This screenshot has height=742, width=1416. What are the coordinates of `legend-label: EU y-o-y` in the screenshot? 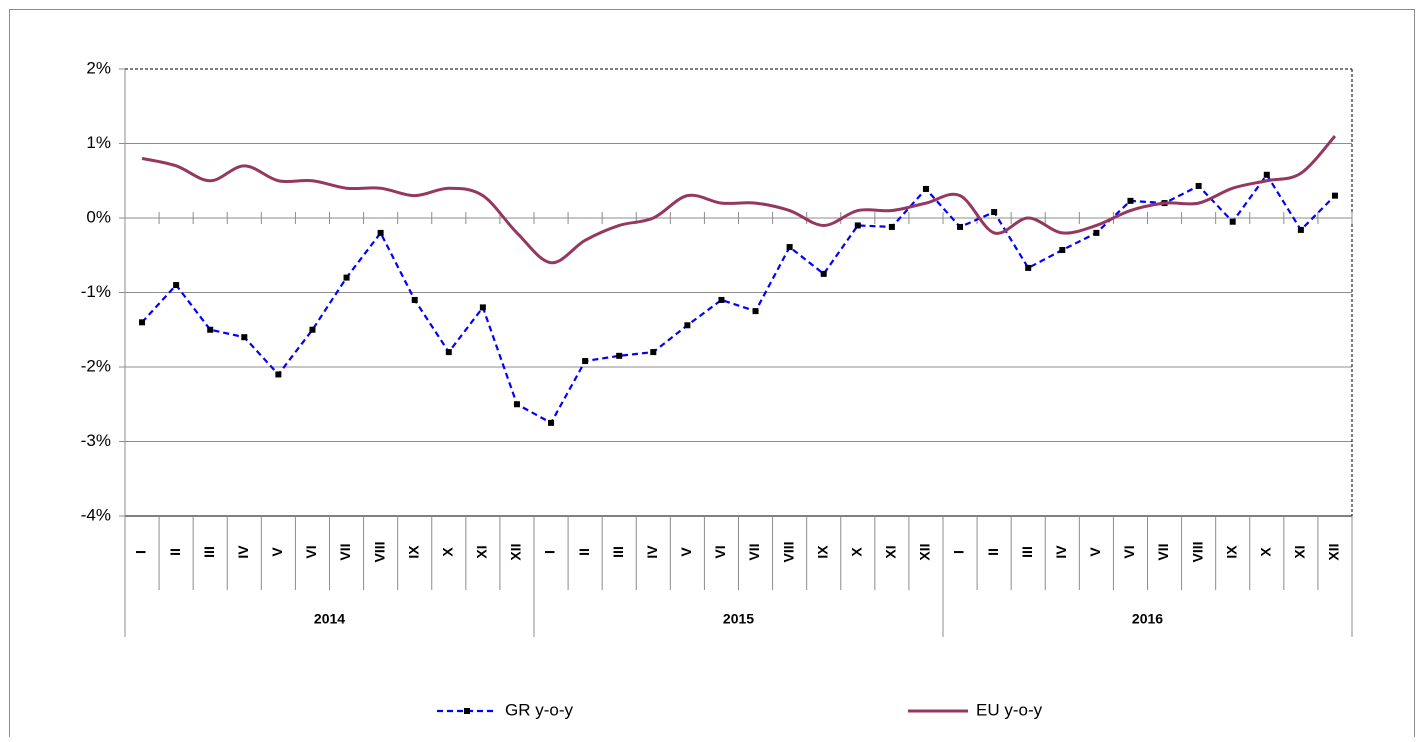 It's located at (1009, 709).